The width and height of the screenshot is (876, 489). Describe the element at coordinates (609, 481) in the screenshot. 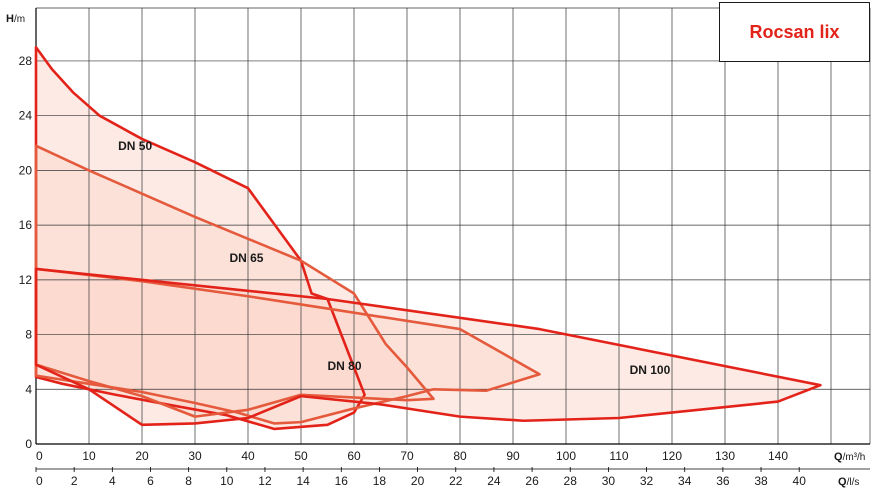

I see `x-tick-label-ls: 30` at that location.